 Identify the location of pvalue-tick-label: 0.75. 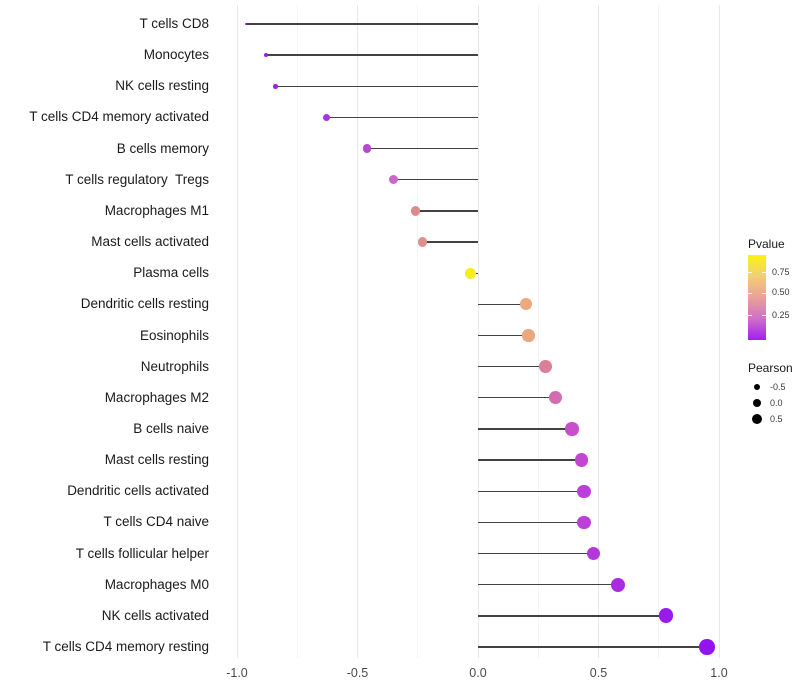
(781, 271).